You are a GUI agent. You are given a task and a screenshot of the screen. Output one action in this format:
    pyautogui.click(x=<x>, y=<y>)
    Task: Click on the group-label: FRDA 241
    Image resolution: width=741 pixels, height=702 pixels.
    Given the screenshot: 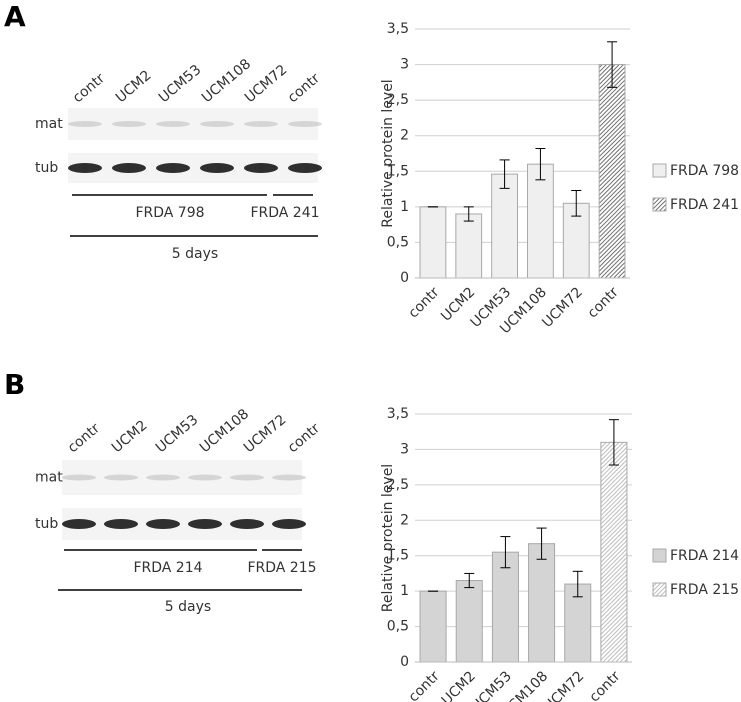 What is the action you would take?
    pyautogui.click(x=284, y=213)
    